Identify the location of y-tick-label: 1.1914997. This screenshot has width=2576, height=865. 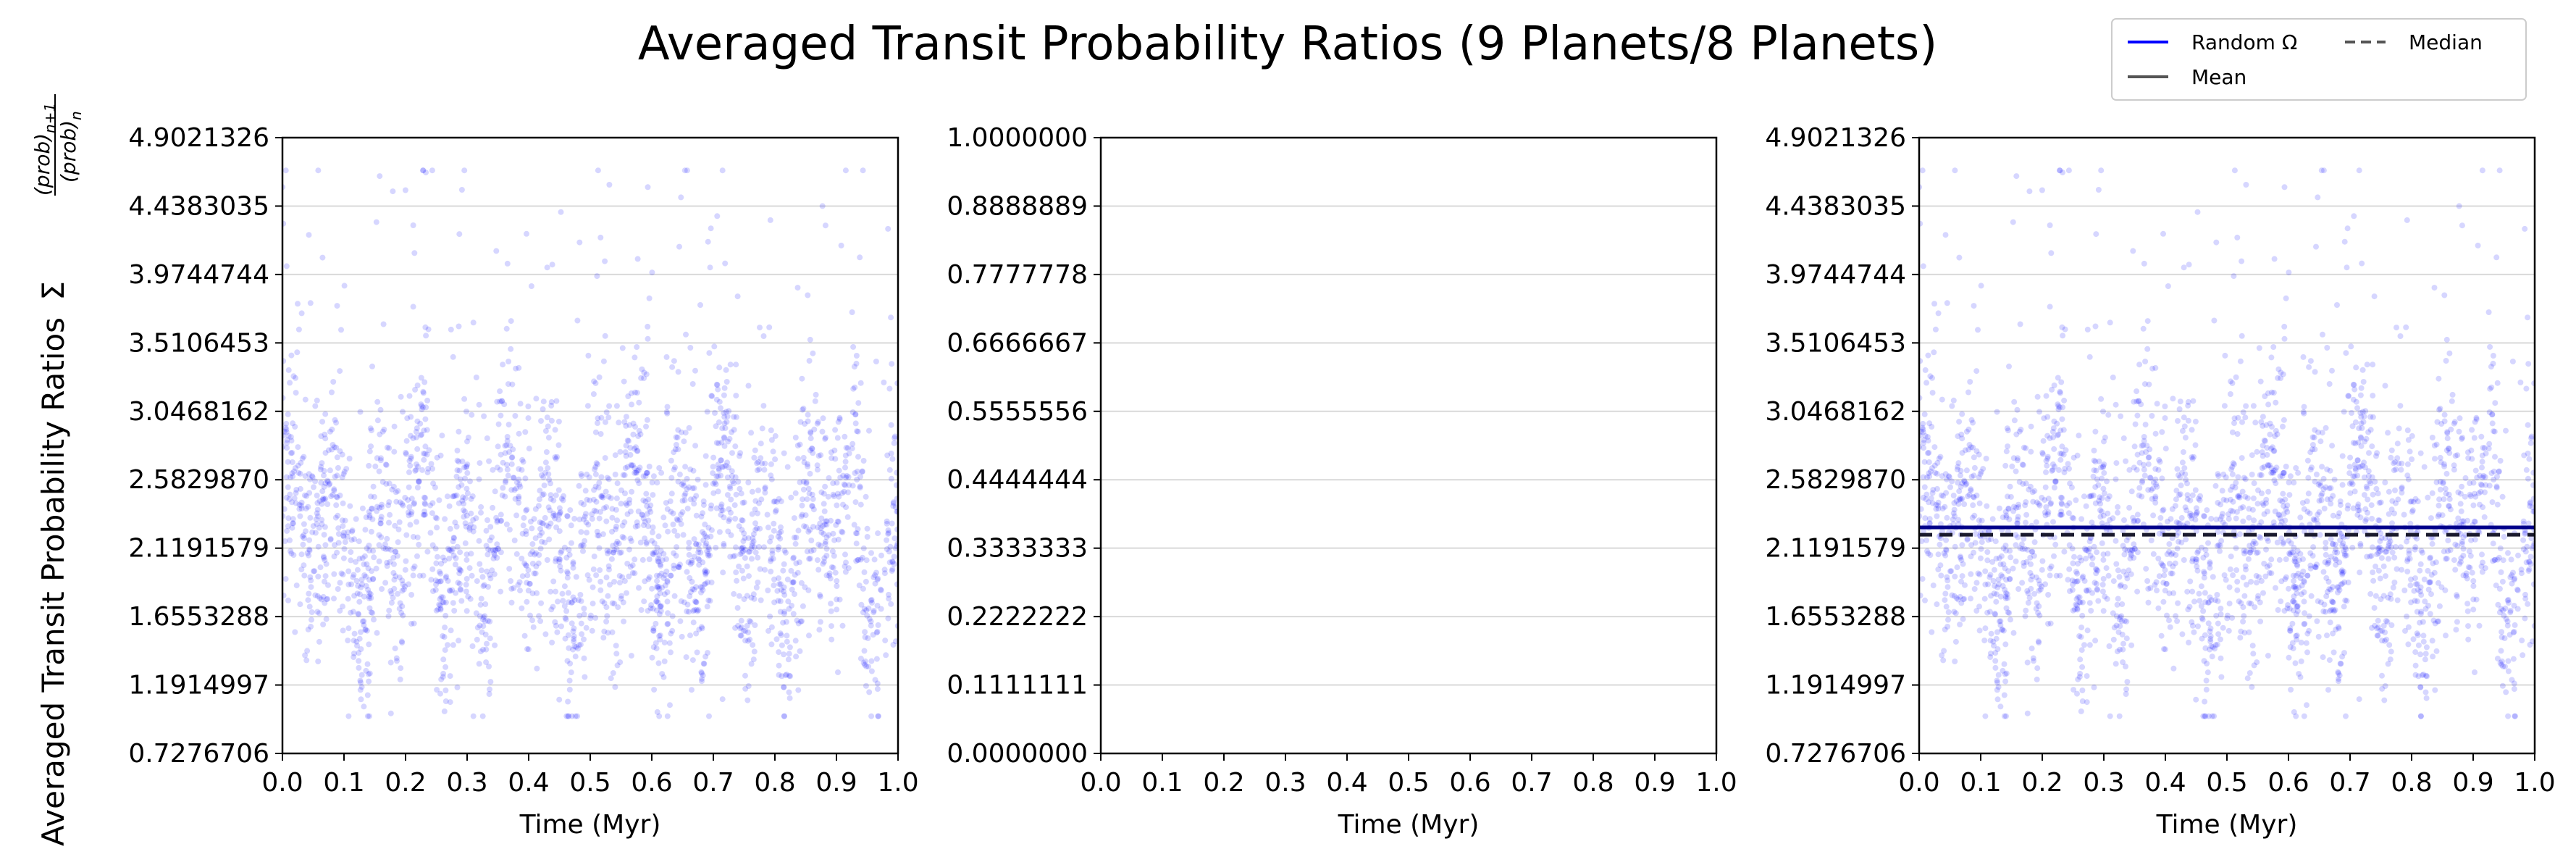
(1835, 686).